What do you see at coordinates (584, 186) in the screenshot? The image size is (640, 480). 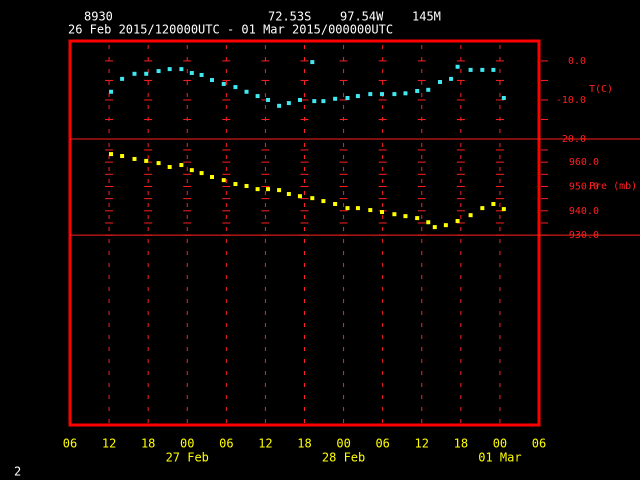 I see `y-tick-label: 950.0` at bounding box center [584, 186].